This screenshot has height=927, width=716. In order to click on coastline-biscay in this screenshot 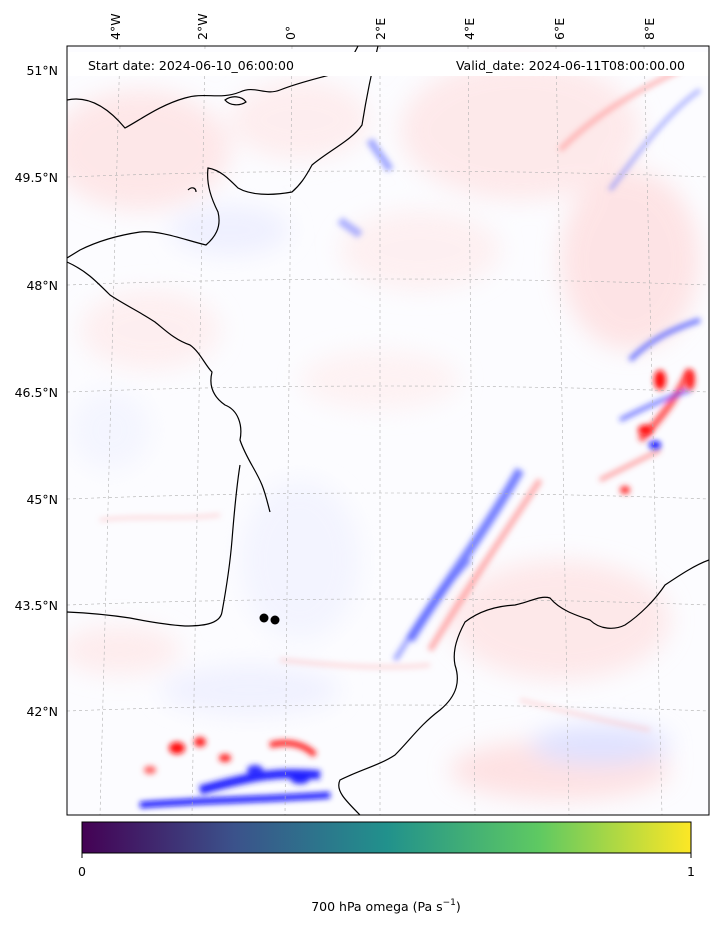, I will do `click(154, 545)`.